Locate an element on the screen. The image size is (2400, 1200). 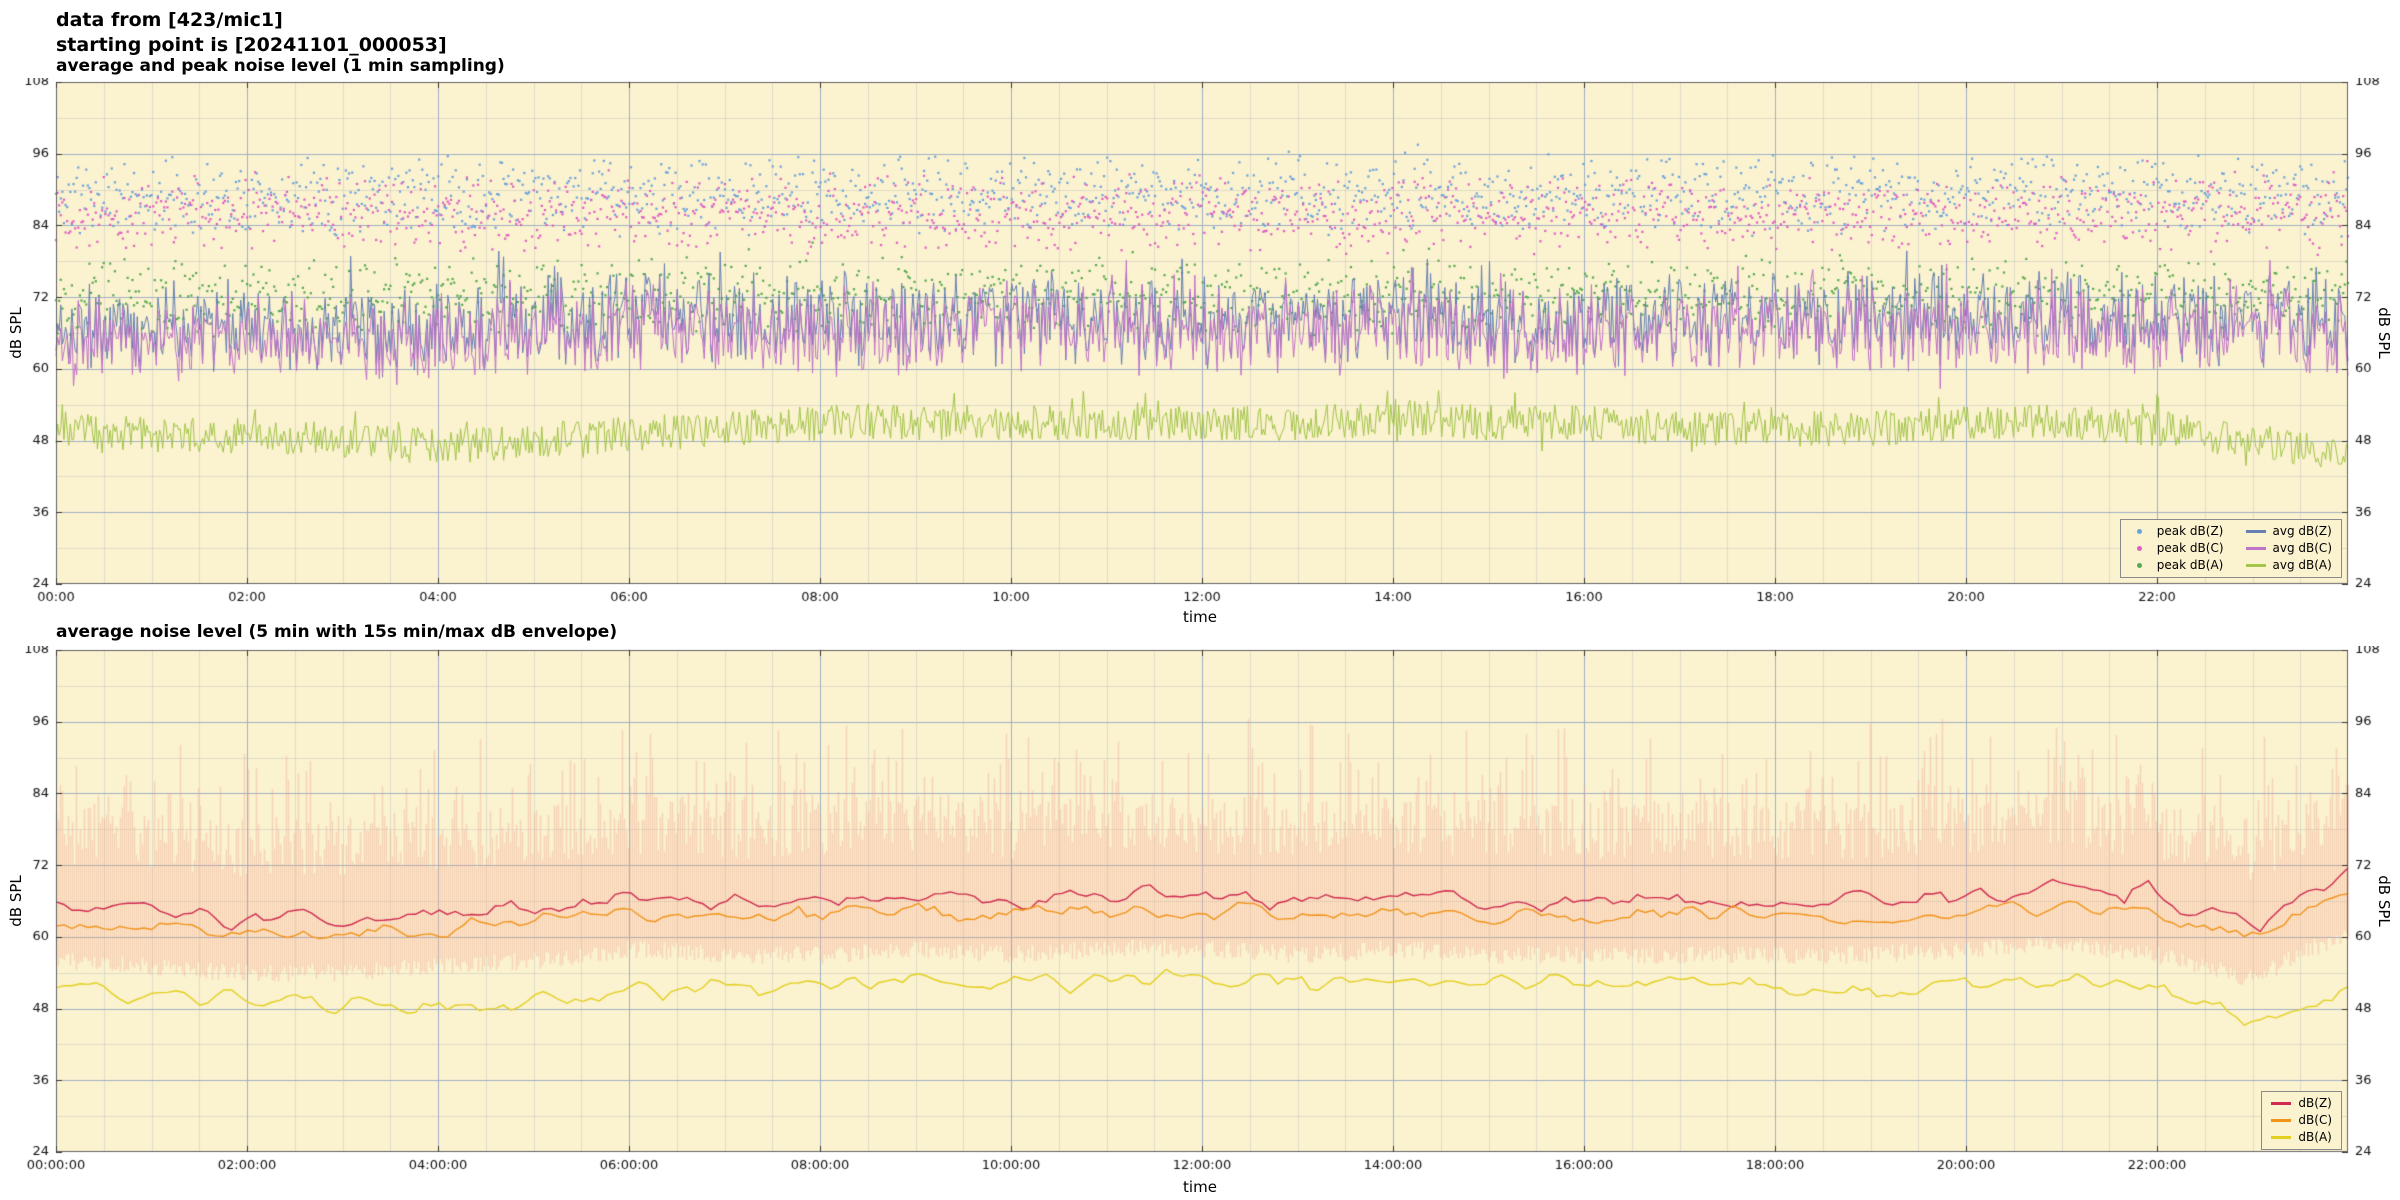
legend-label: dB(C) is located at coordinates (2315, 1120).